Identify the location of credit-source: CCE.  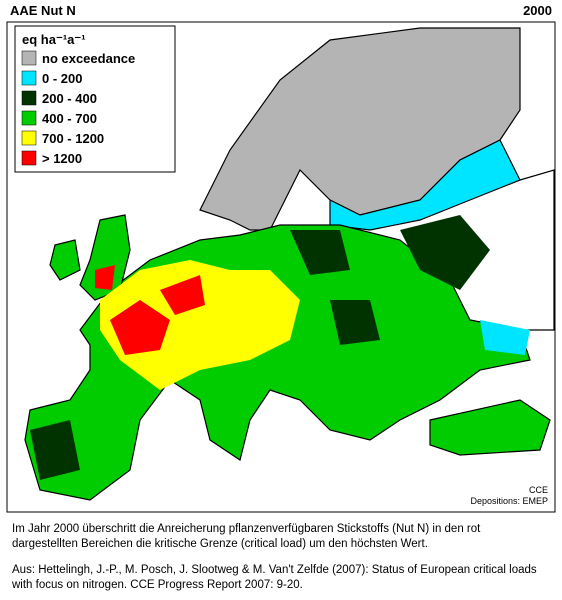
(538, 490).